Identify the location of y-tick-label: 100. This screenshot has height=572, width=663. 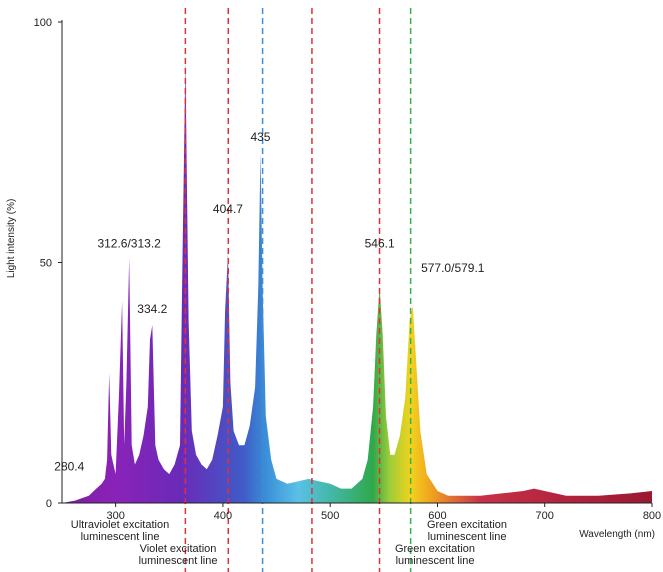
(43, 23).